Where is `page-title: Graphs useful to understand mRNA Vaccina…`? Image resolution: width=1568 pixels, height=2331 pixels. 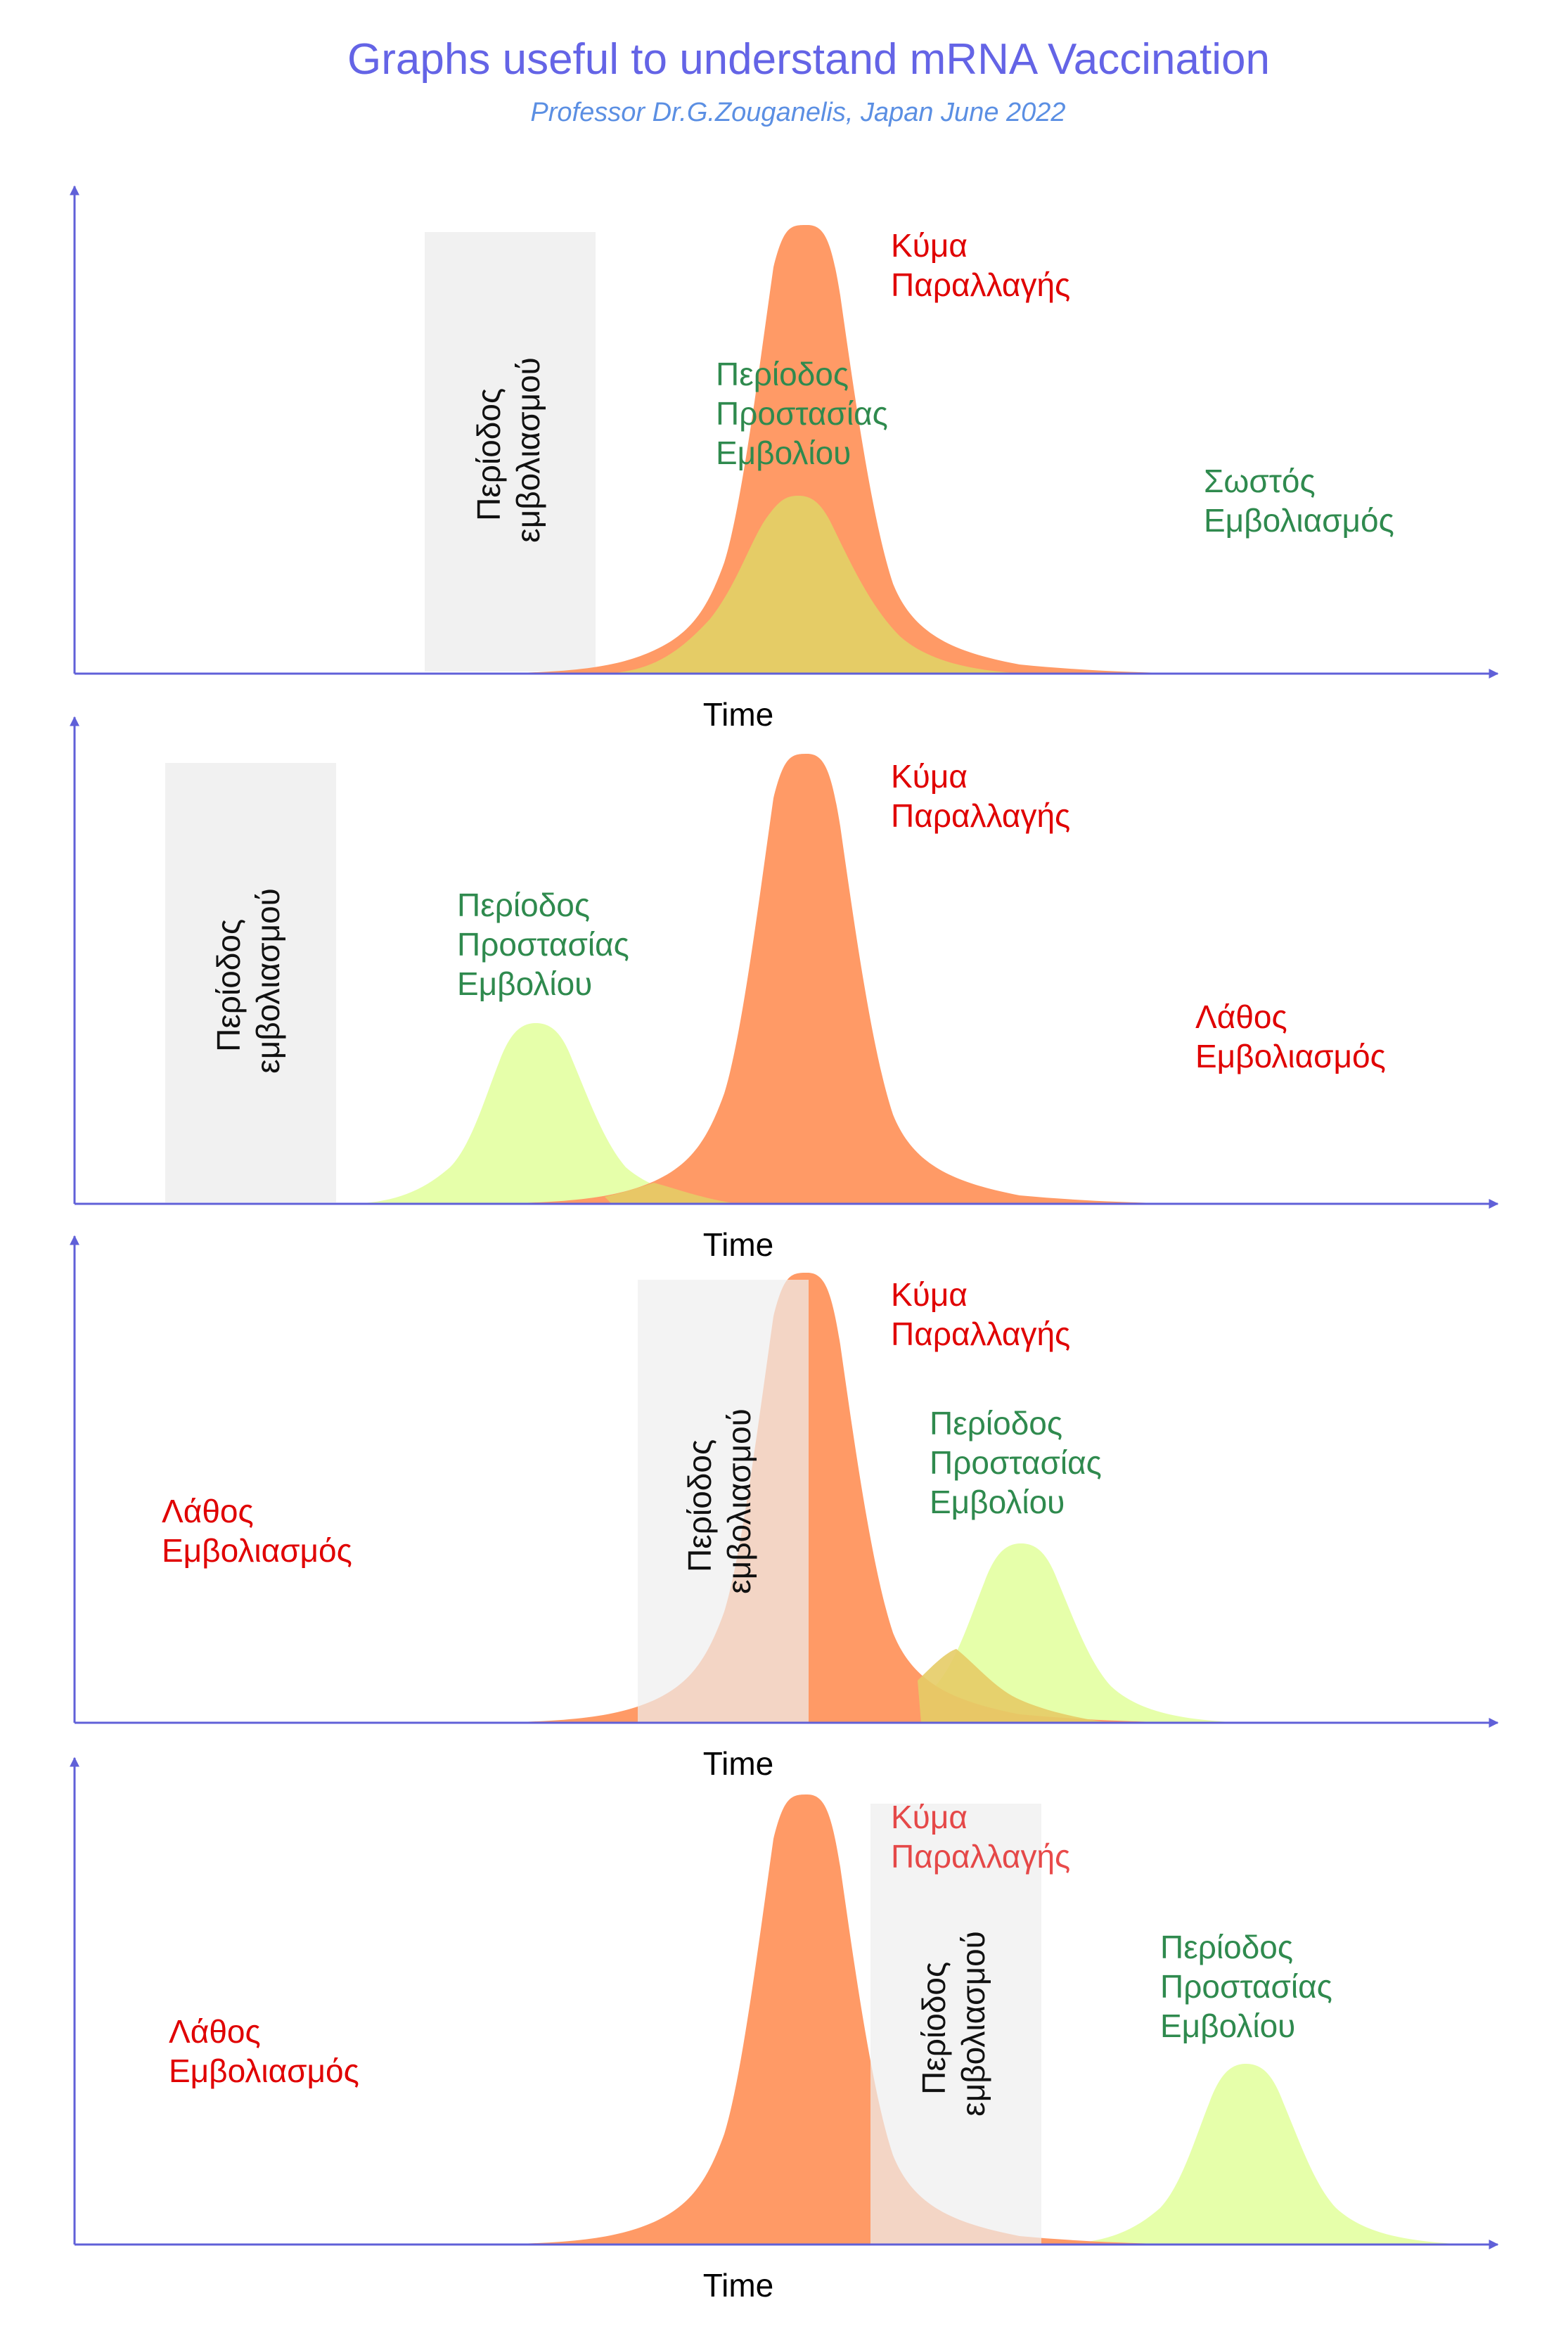
page-title: Graphs useful to understand mRNA Vaccina… is located at coordinates (809, 60).